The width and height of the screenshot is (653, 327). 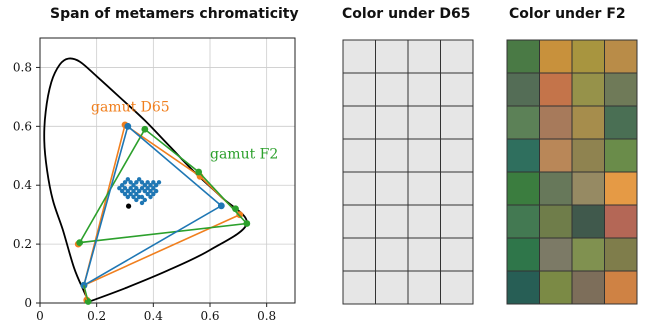 I want to click on y-tick-label: 0.2, so click(x=22, y=244).